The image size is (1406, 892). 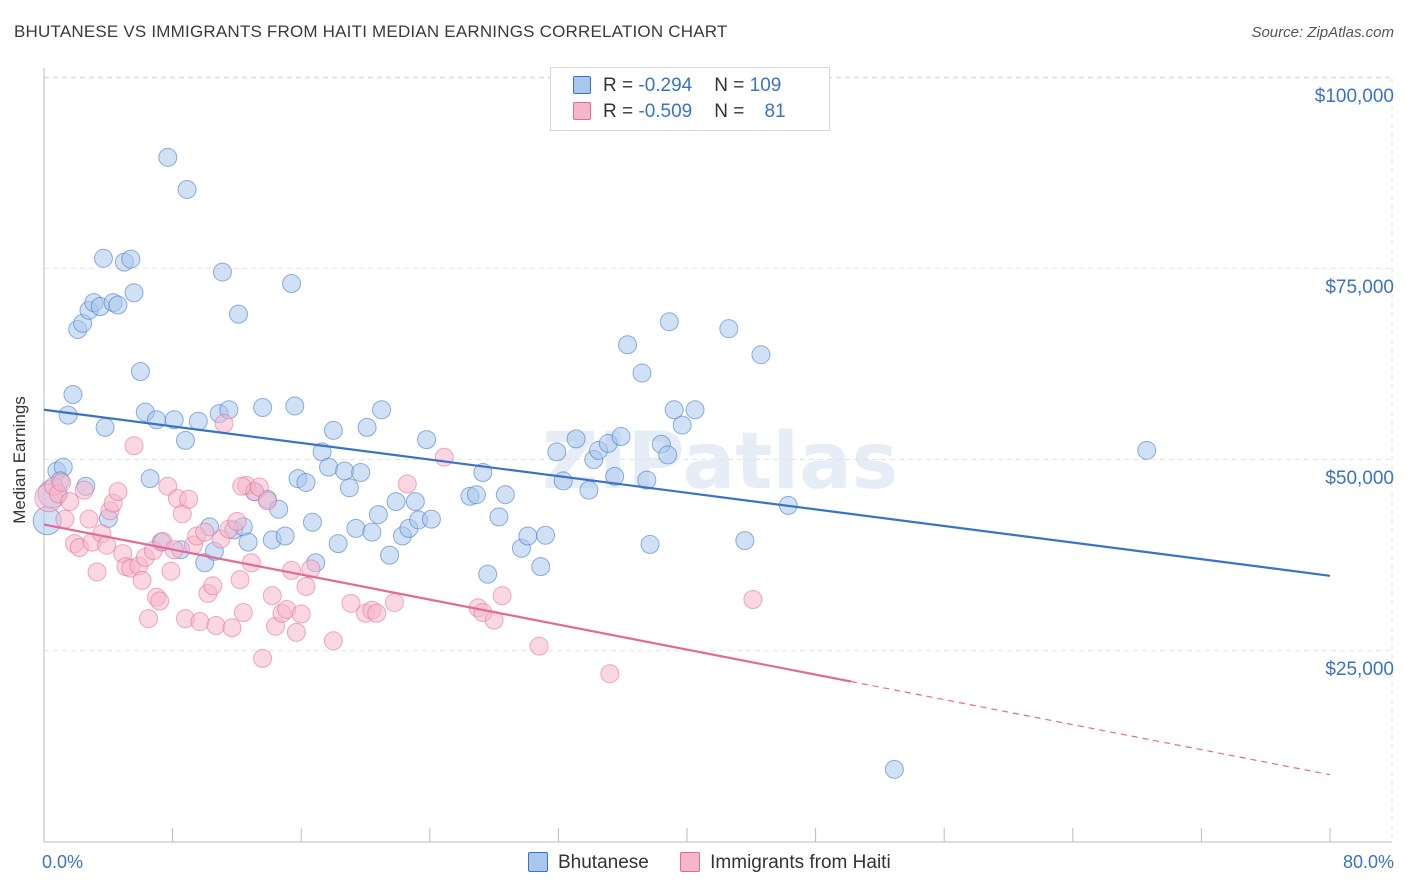 I want to click on y-tick-label-100000: $100,000, so click(x=1354, y=96).